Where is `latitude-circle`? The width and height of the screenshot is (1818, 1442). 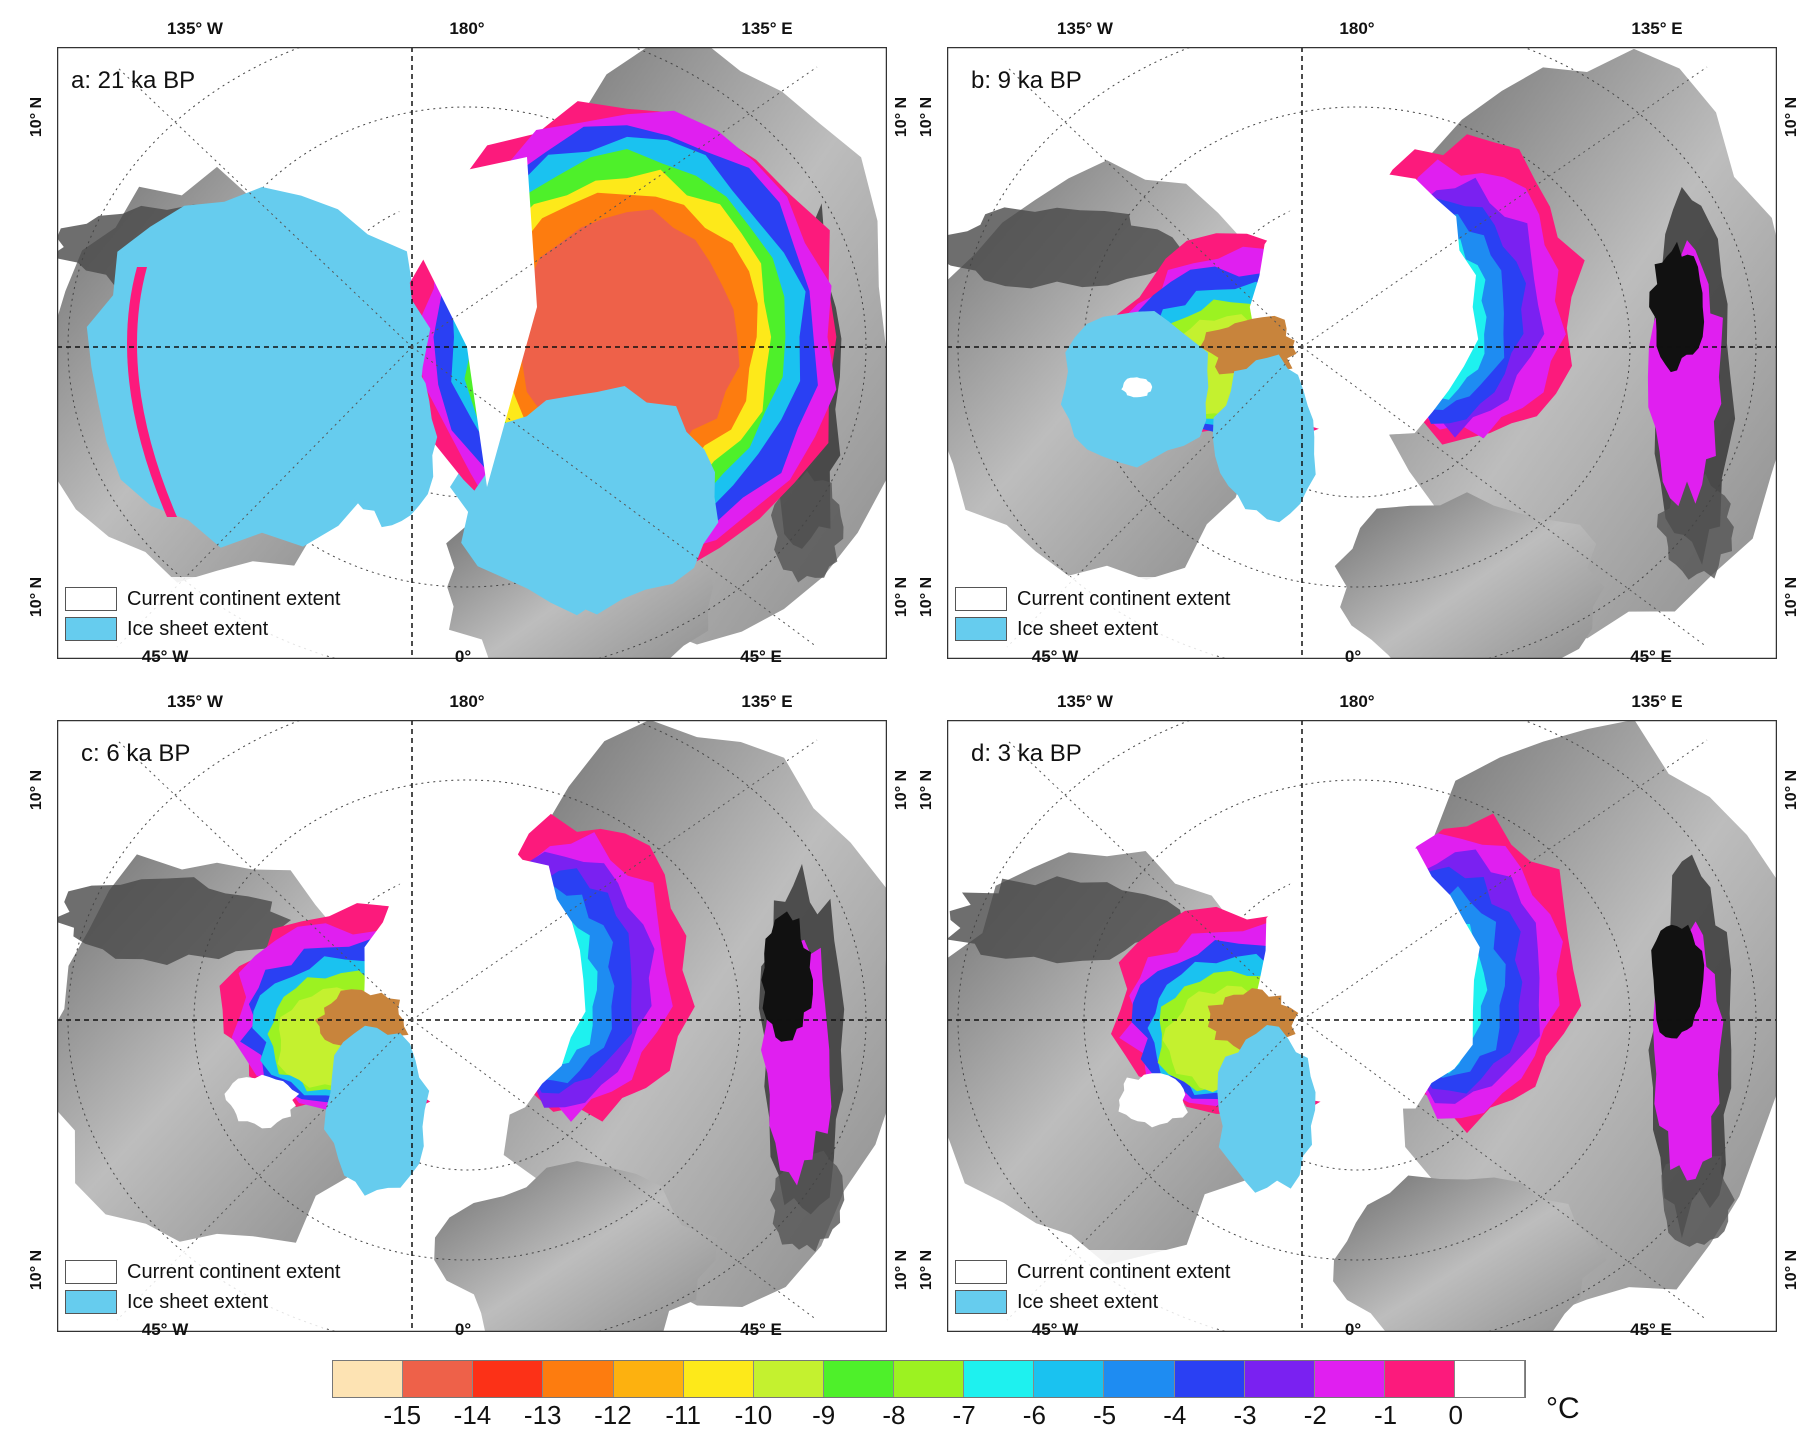 latitude-circle is located at coordinates (467, 1020).